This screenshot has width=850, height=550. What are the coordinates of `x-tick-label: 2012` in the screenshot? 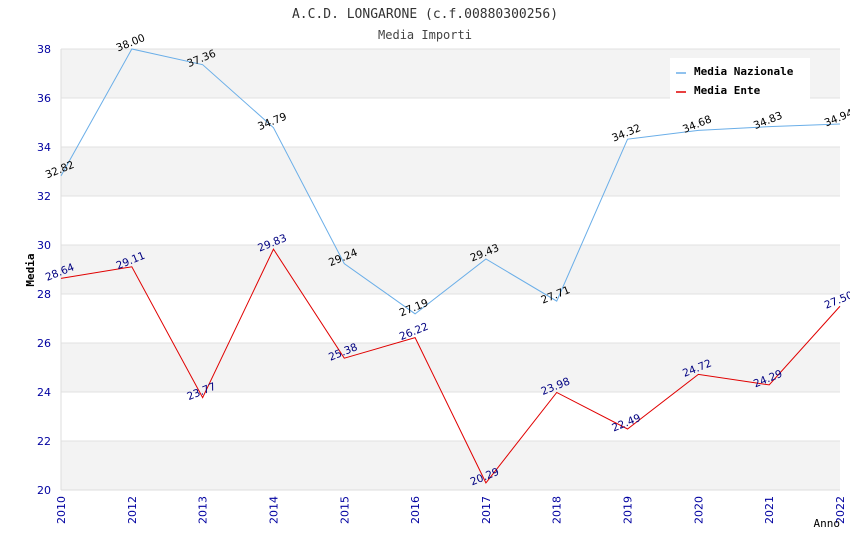 It's located at (132, 510).